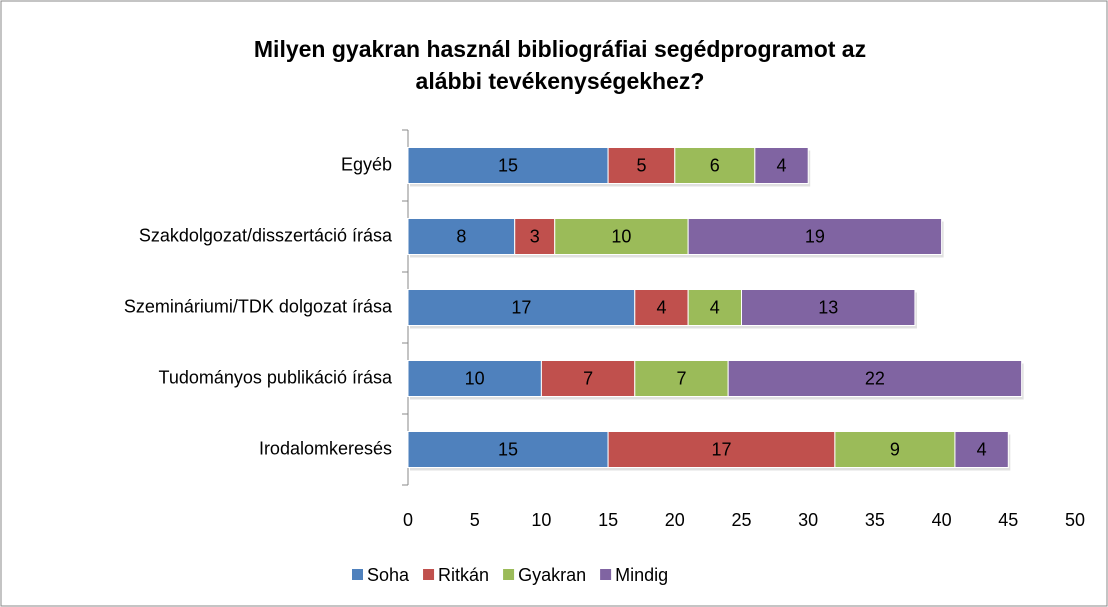  What do you see at coordinates (608, 520) in the screenshot?
I see `x-tick-label: 15` at bounding box center [608, 520].